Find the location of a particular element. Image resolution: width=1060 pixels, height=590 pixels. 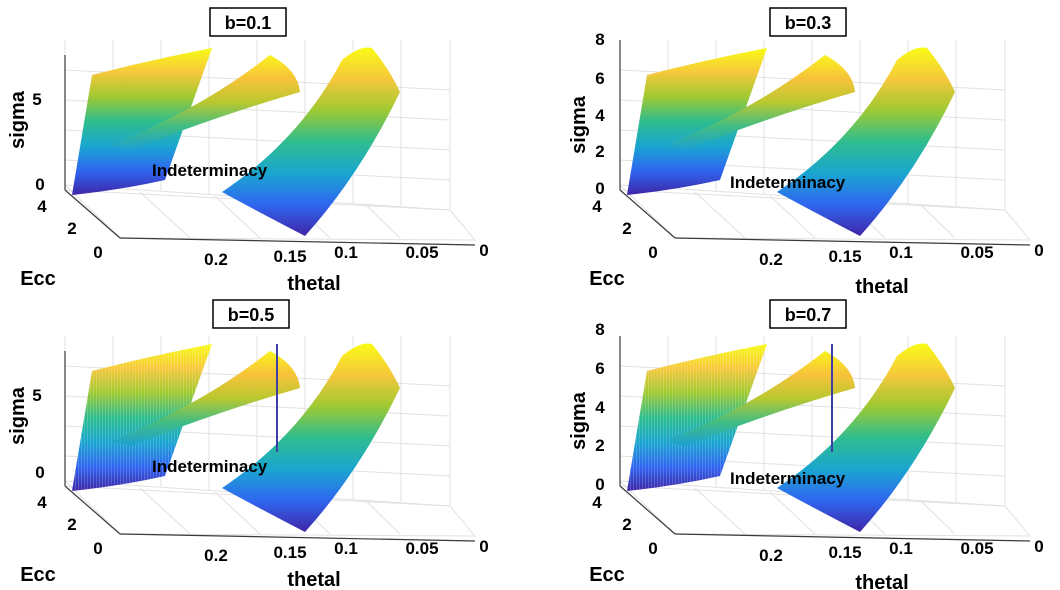

panel-title: b=0.7 is located at coordinates (808, 315).